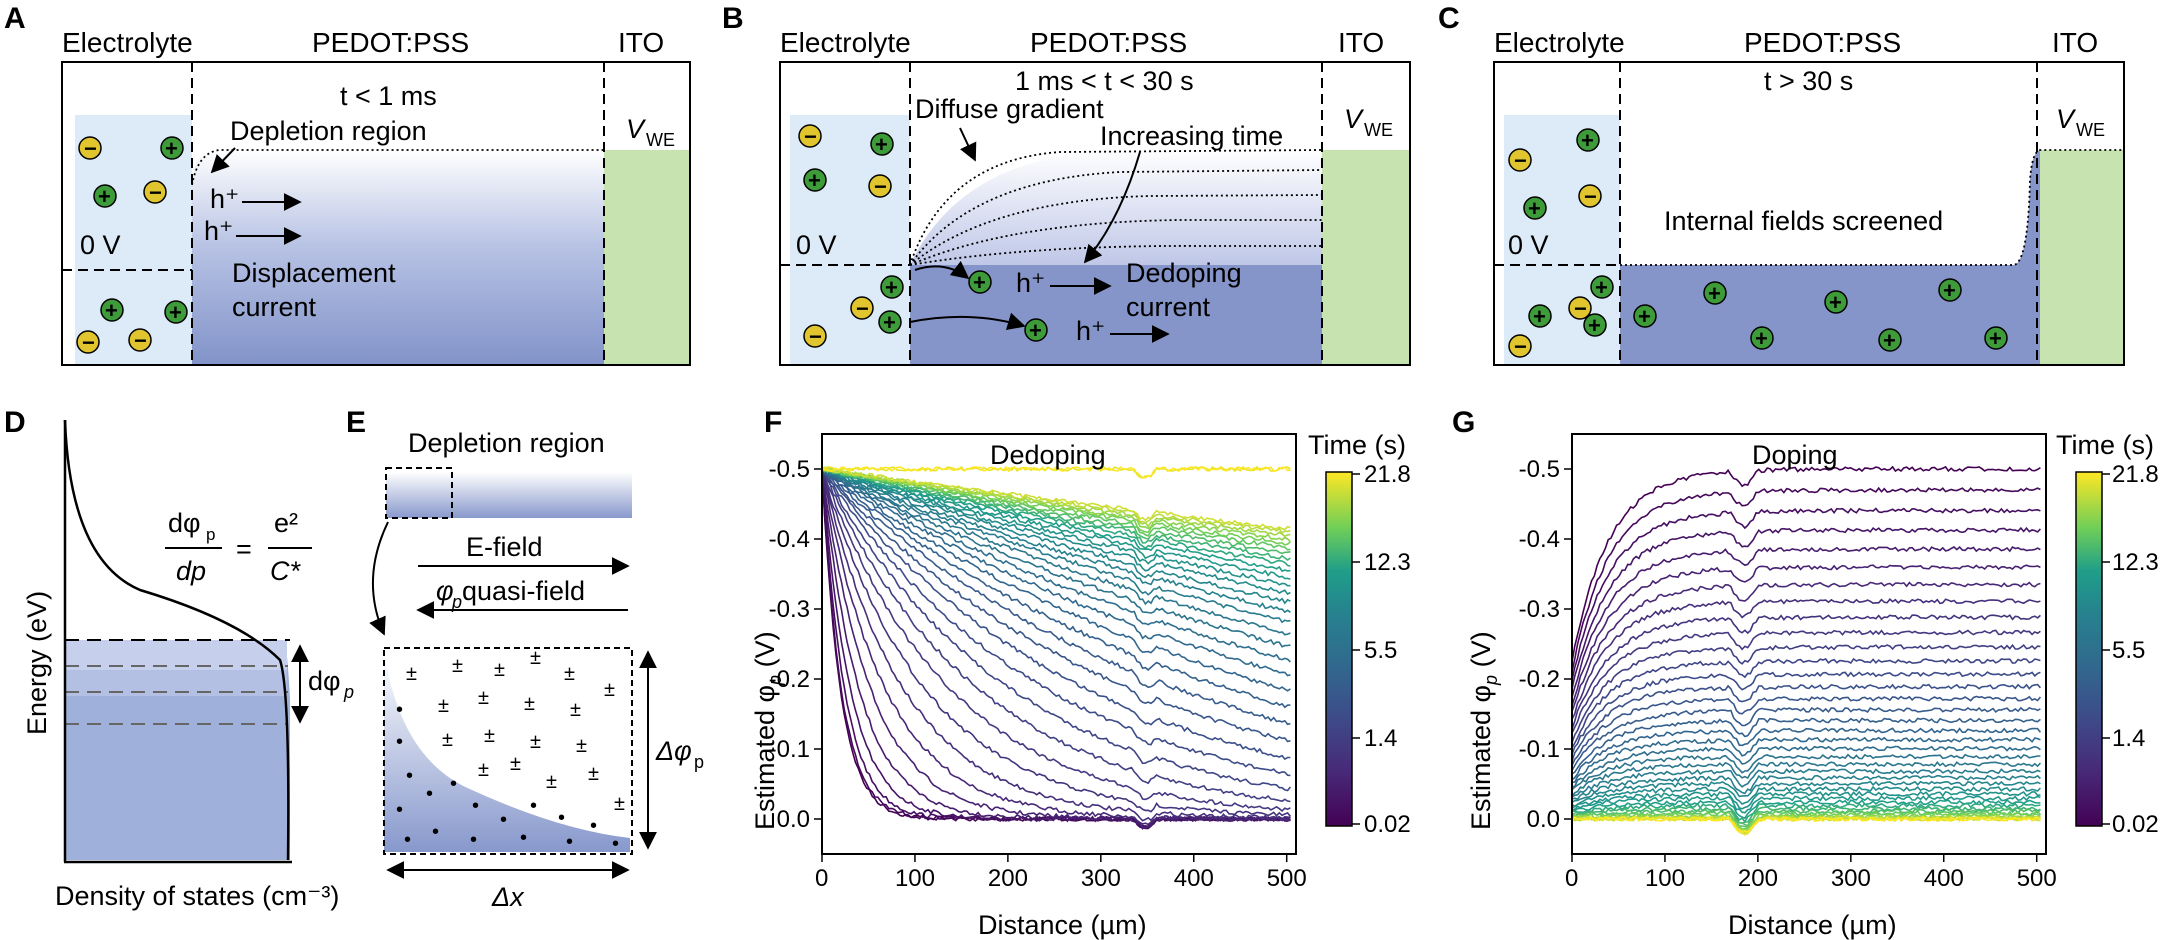 The height and width of the screenshot is (940, 2164). Describe the element at coordinates (793, 819) in the screenshot. I see `y-tick-label: 0.0` at that location.